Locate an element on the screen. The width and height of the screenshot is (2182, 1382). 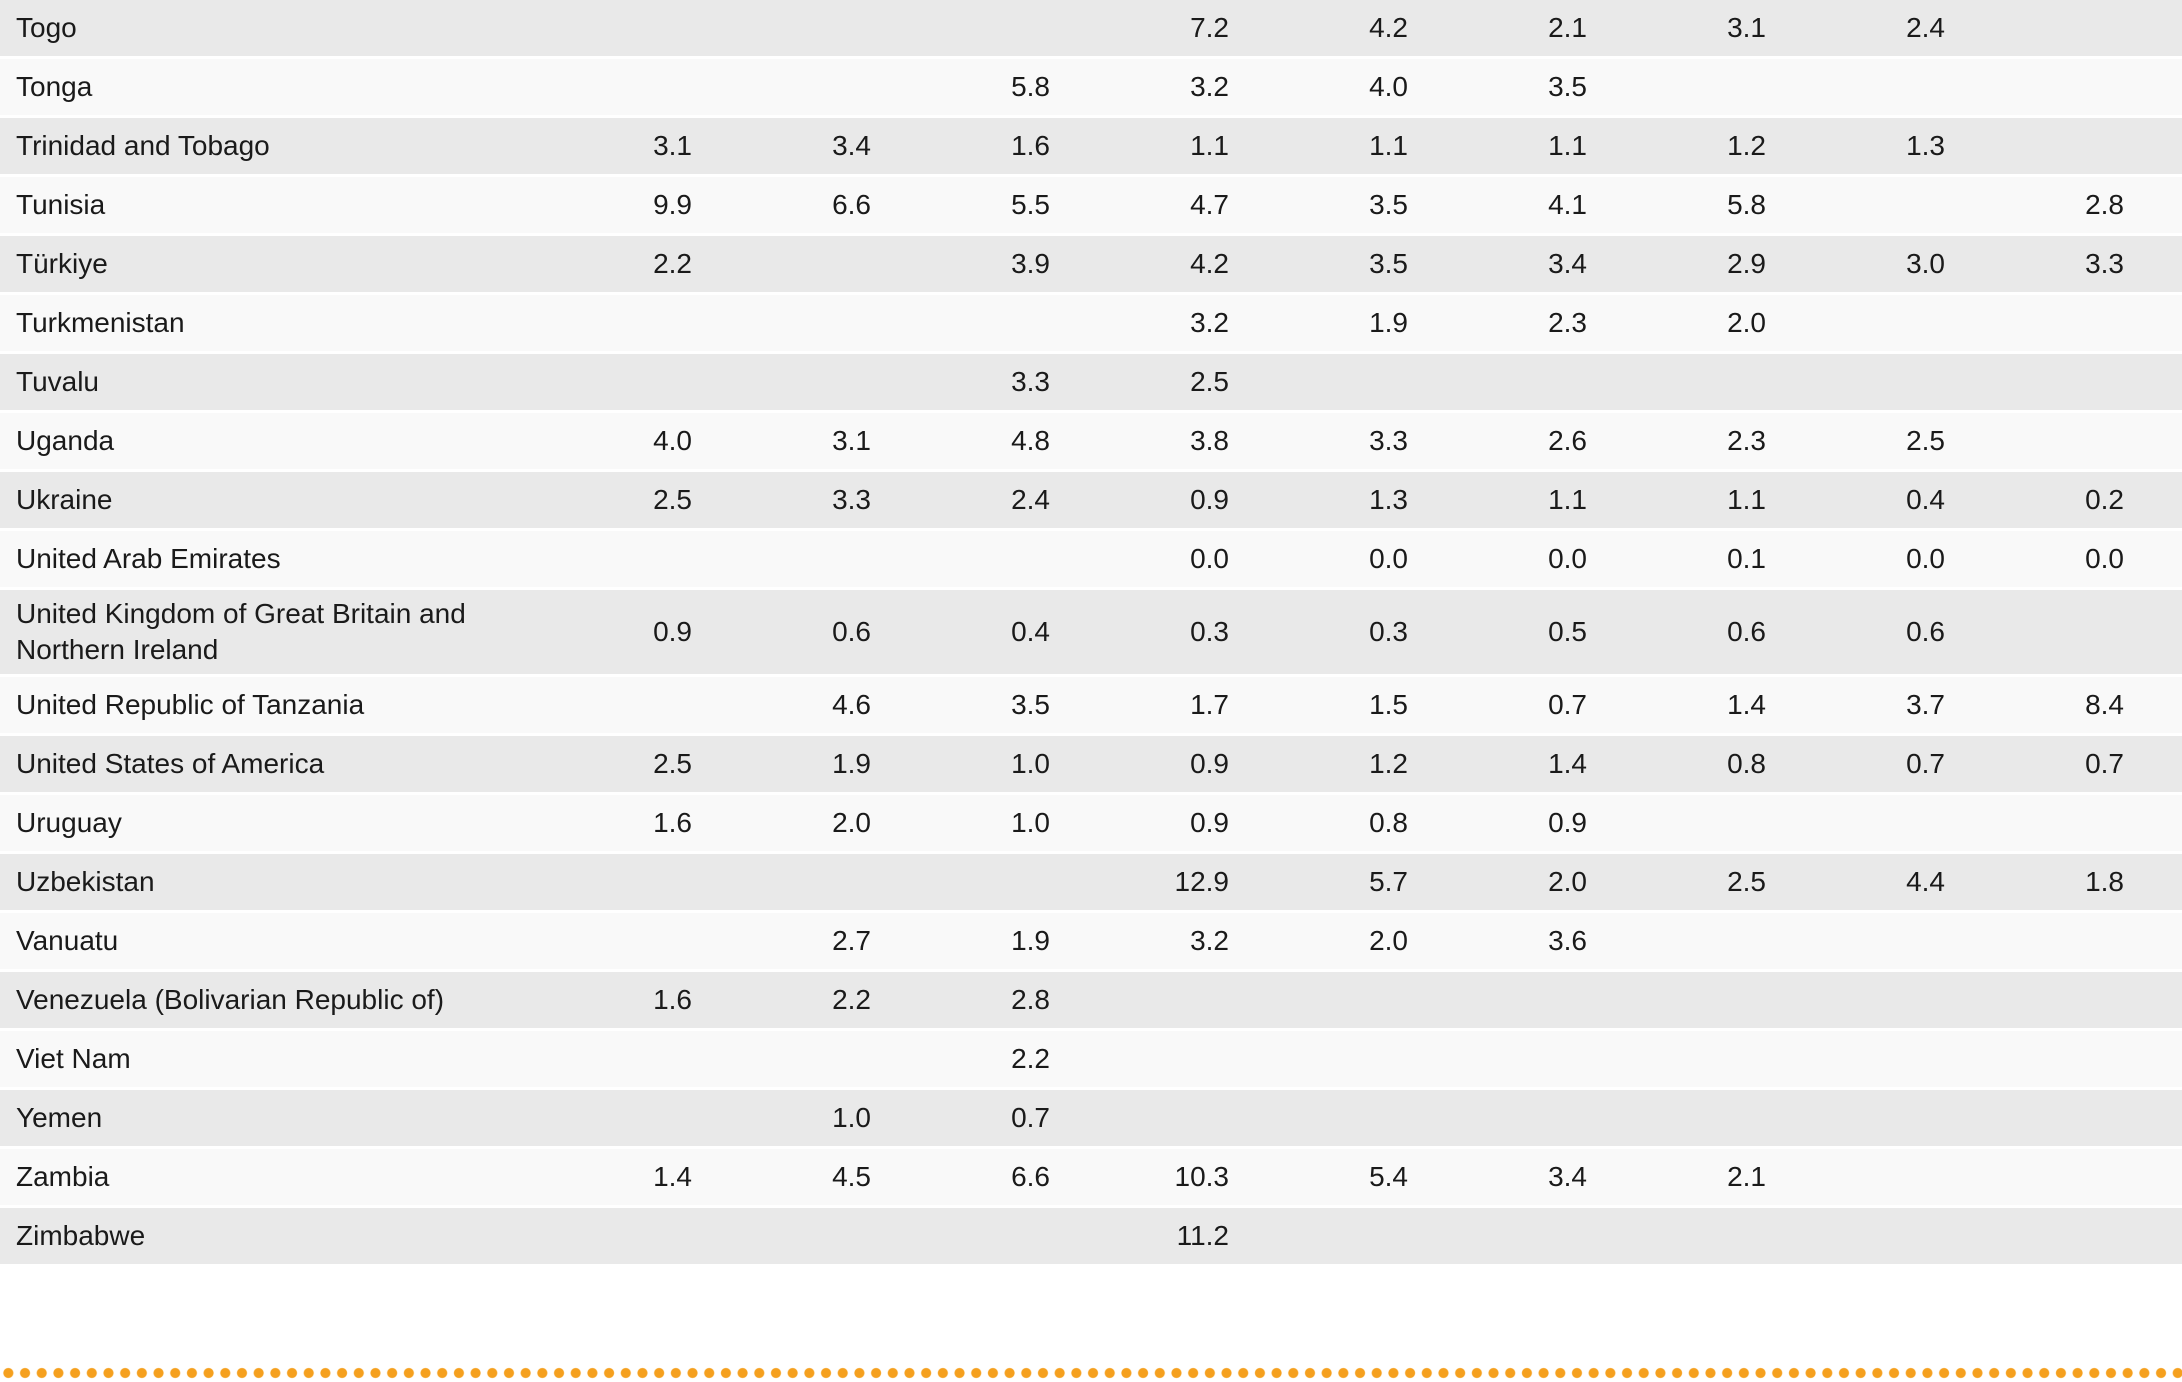
value-cell: 0.0 is located at coordinates (2034, 560).